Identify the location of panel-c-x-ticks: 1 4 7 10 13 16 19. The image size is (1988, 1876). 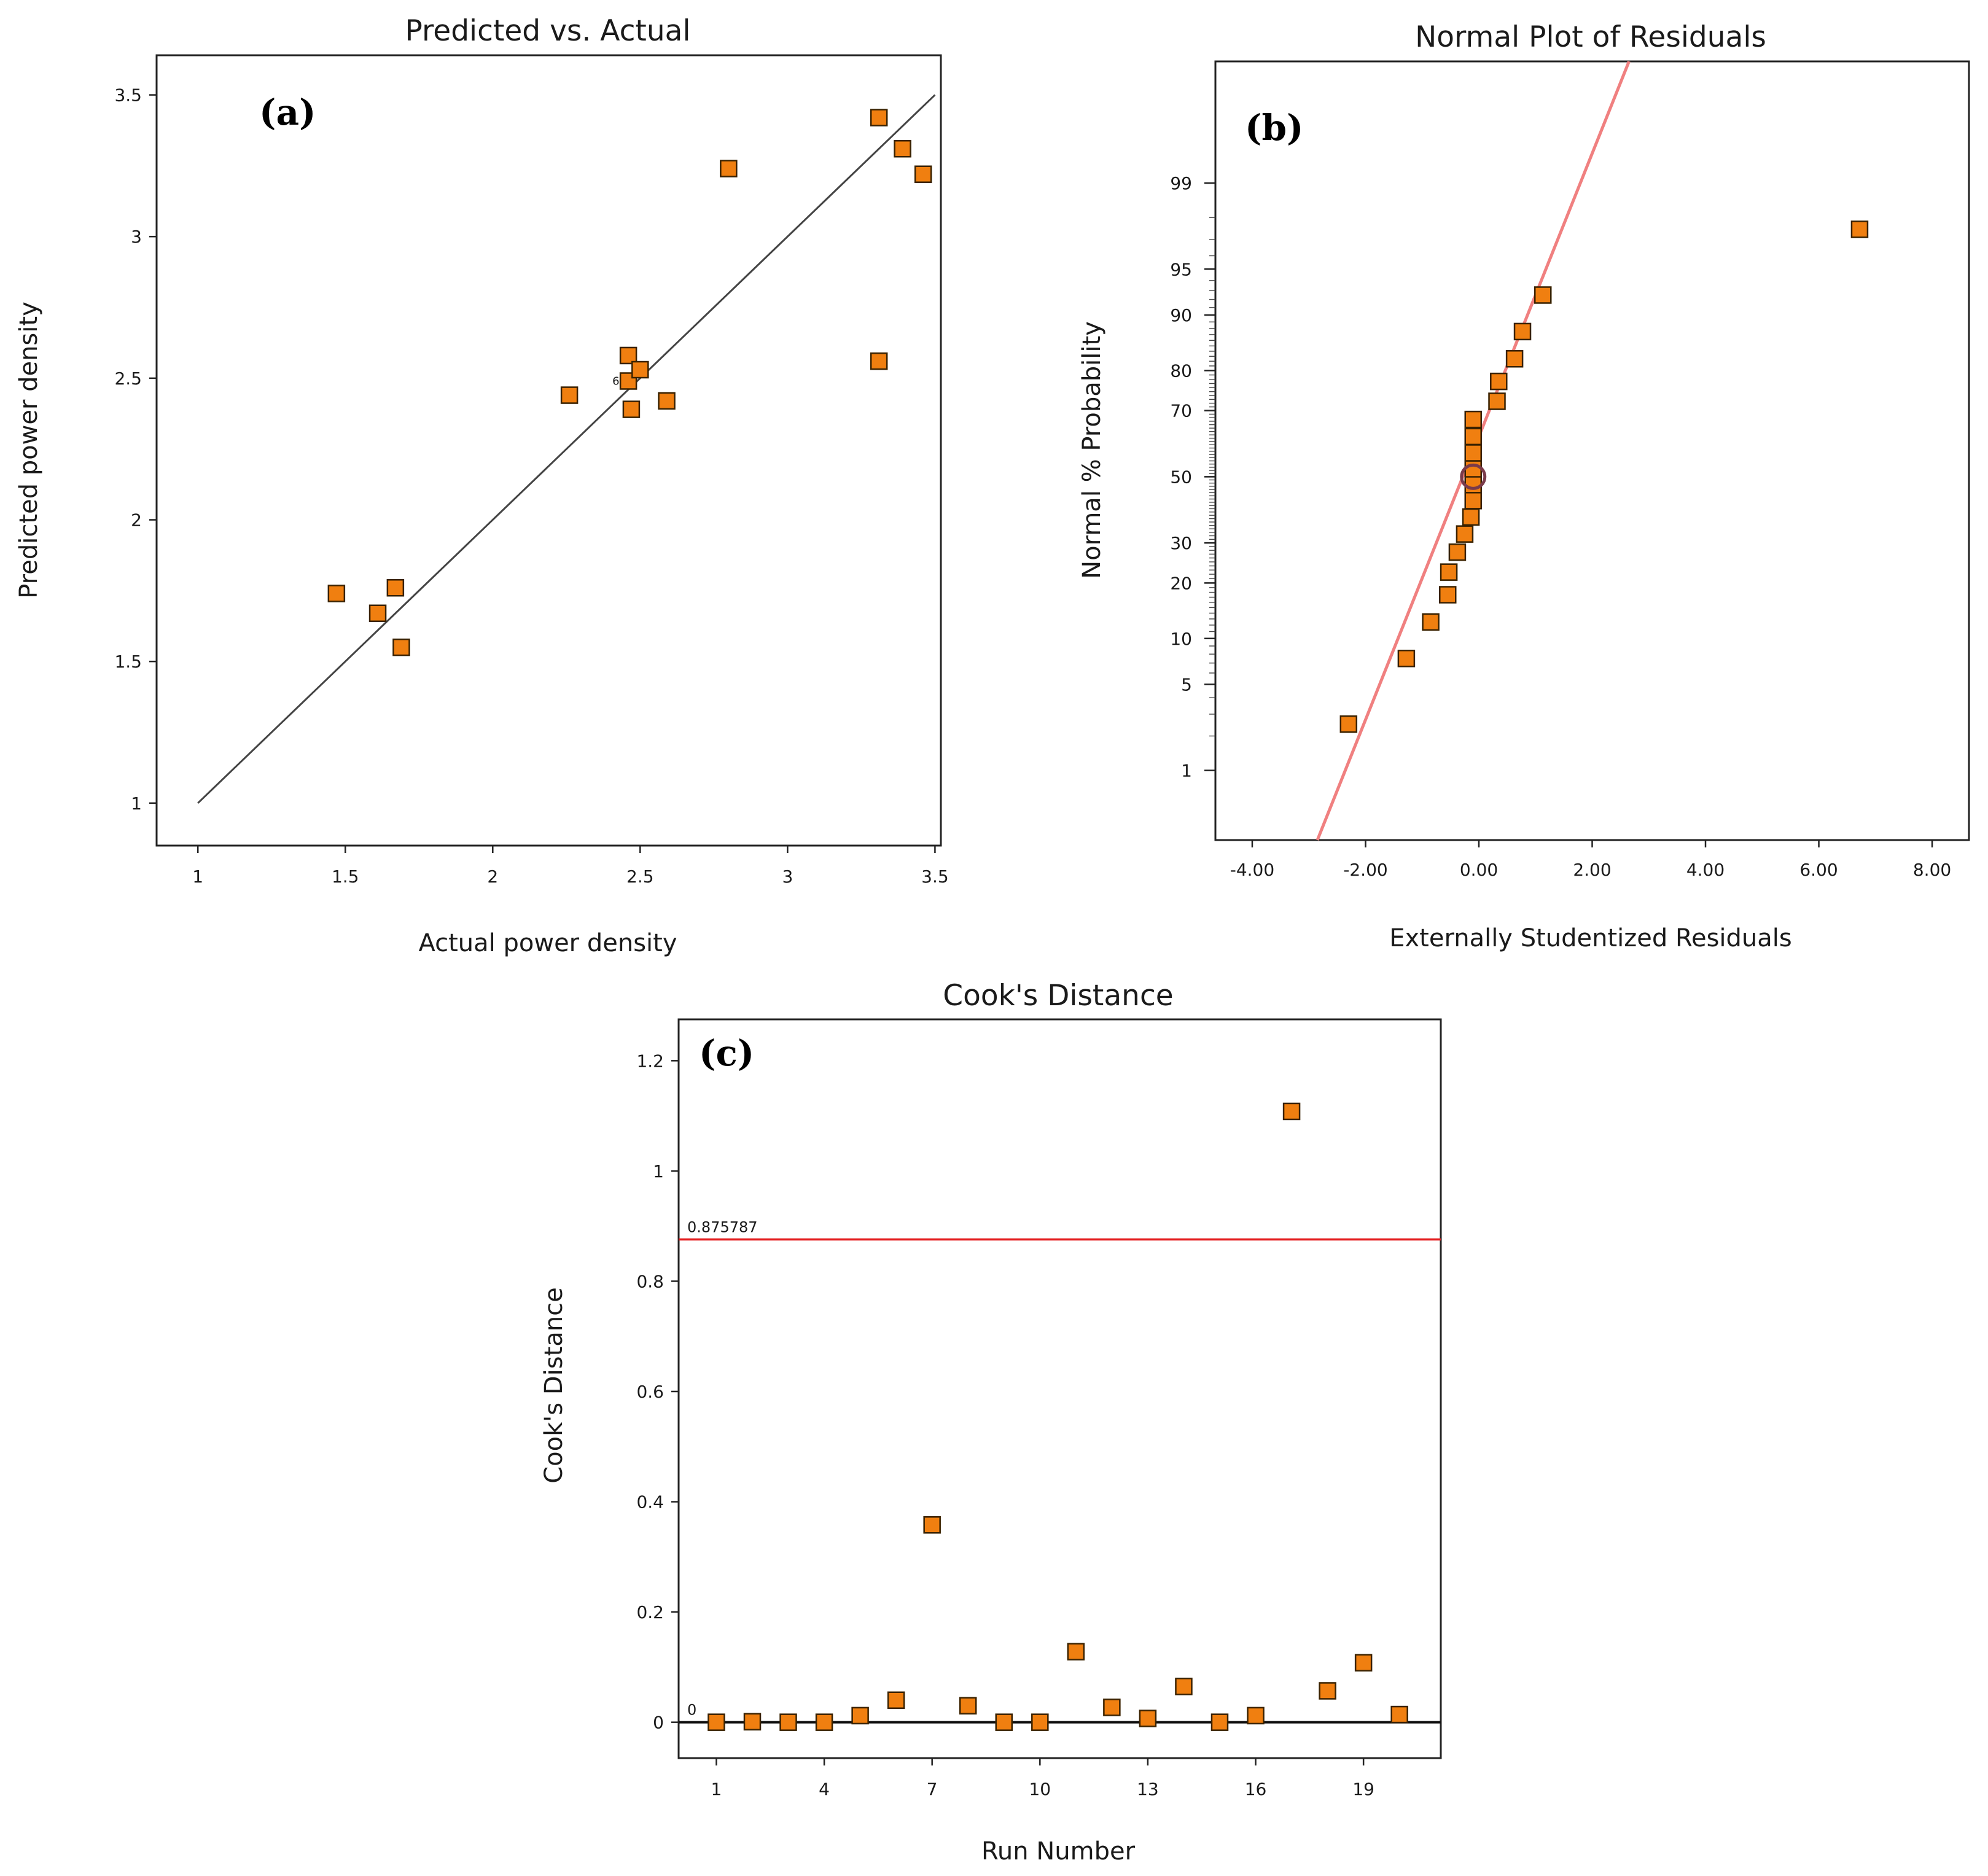
(1042, 1778).